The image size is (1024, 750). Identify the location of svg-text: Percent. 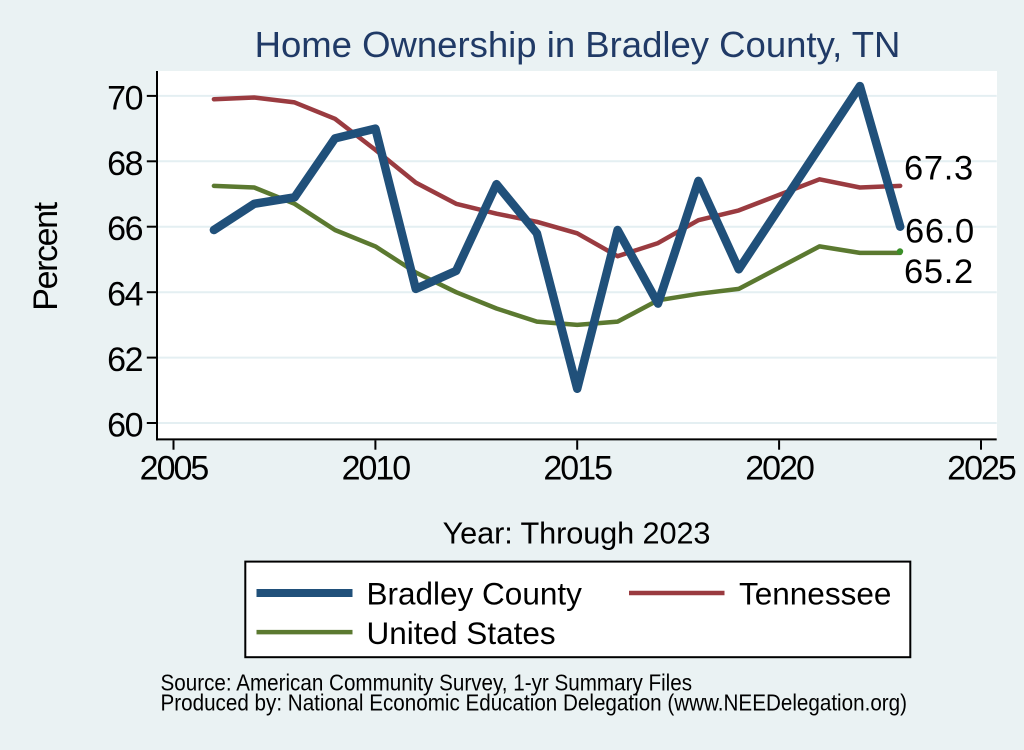
(46, 255).